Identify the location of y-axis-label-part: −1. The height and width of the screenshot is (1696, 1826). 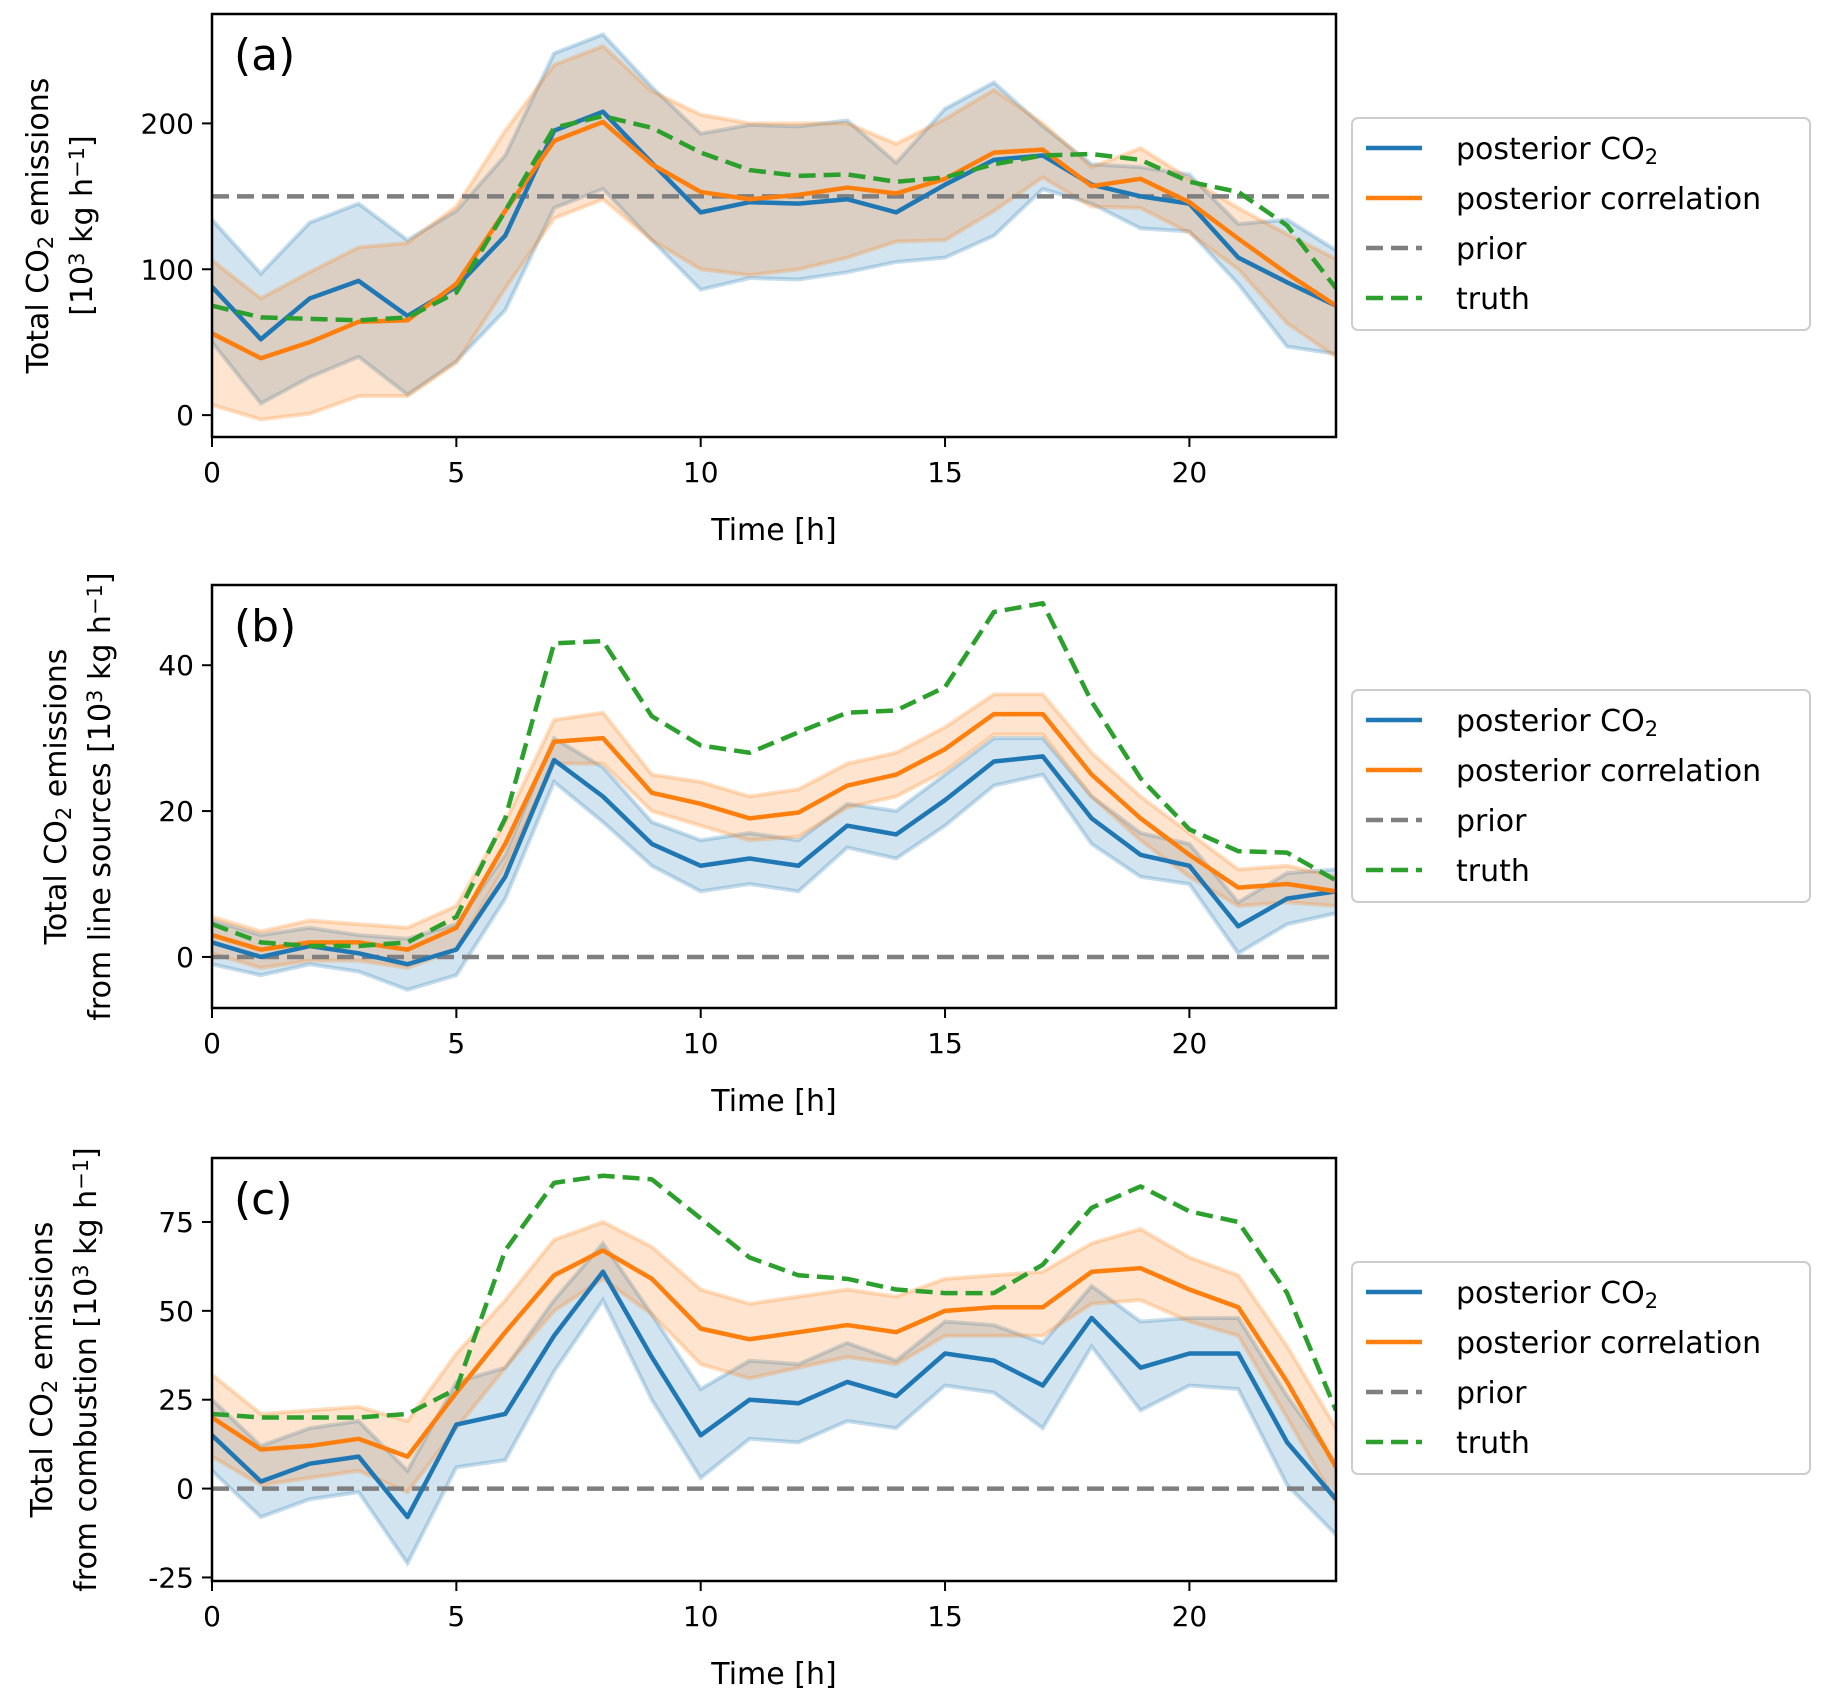
(77, 162).